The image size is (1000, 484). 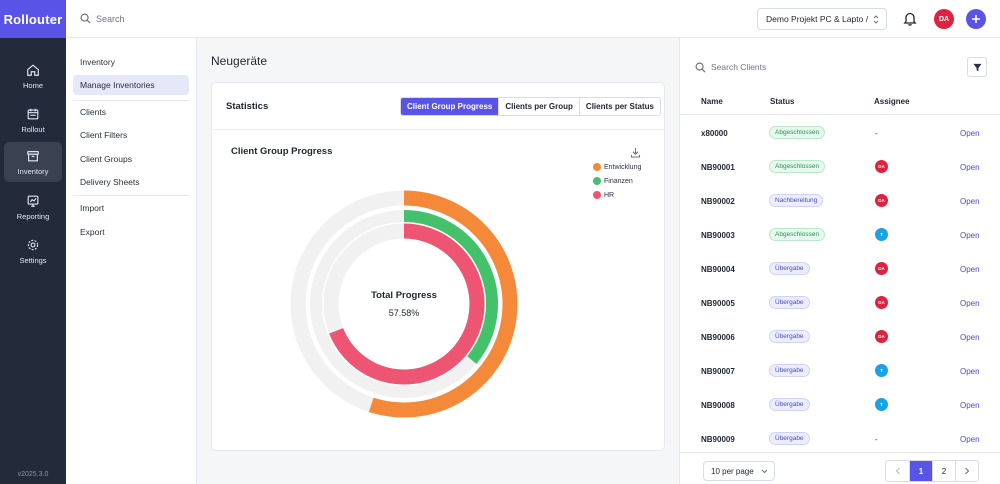 I want to click on app-logo: Rollouter, so click(x=33, y=19).